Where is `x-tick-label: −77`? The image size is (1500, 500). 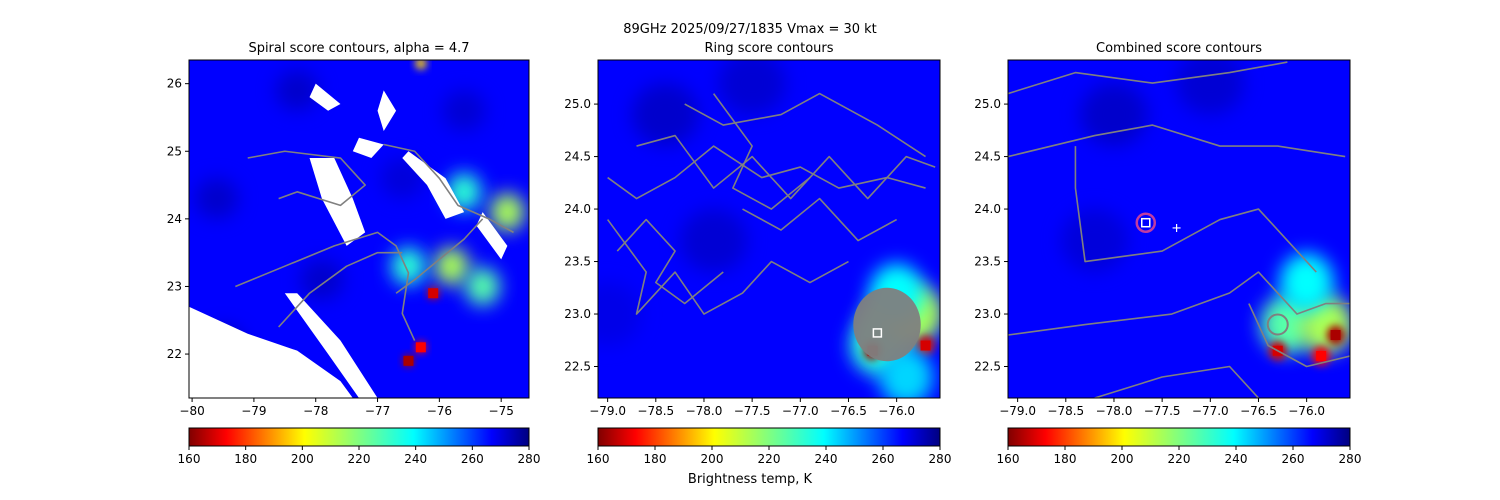 x-tick-label: −77 is located at coordinates (377, 411).